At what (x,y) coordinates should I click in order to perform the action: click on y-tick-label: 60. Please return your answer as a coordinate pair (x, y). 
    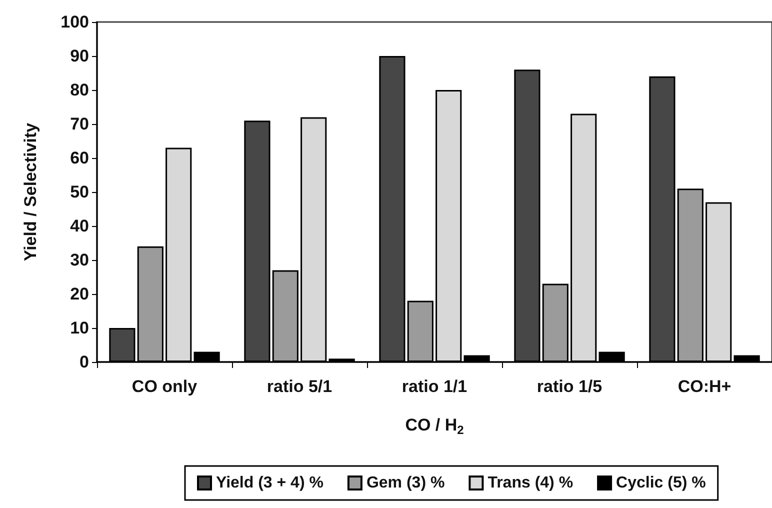
    Looking at the image, I should click on (79, 158).